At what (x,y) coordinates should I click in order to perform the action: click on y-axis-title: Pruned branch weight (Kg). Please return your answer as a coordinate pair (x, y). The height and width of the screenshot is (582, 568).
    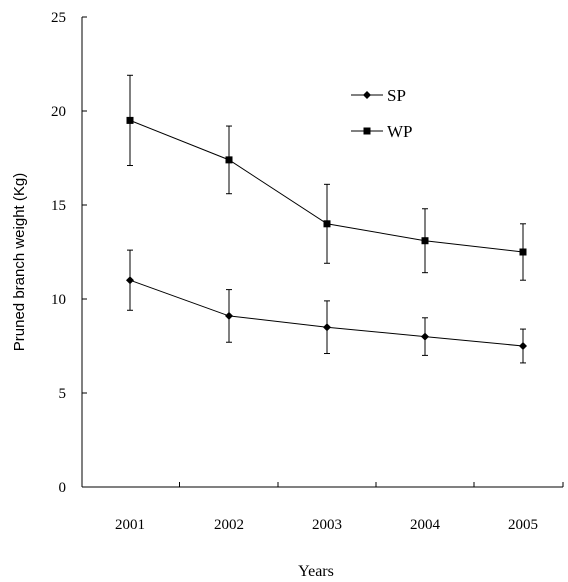
    Looking at the image, I should click on (19, 262).